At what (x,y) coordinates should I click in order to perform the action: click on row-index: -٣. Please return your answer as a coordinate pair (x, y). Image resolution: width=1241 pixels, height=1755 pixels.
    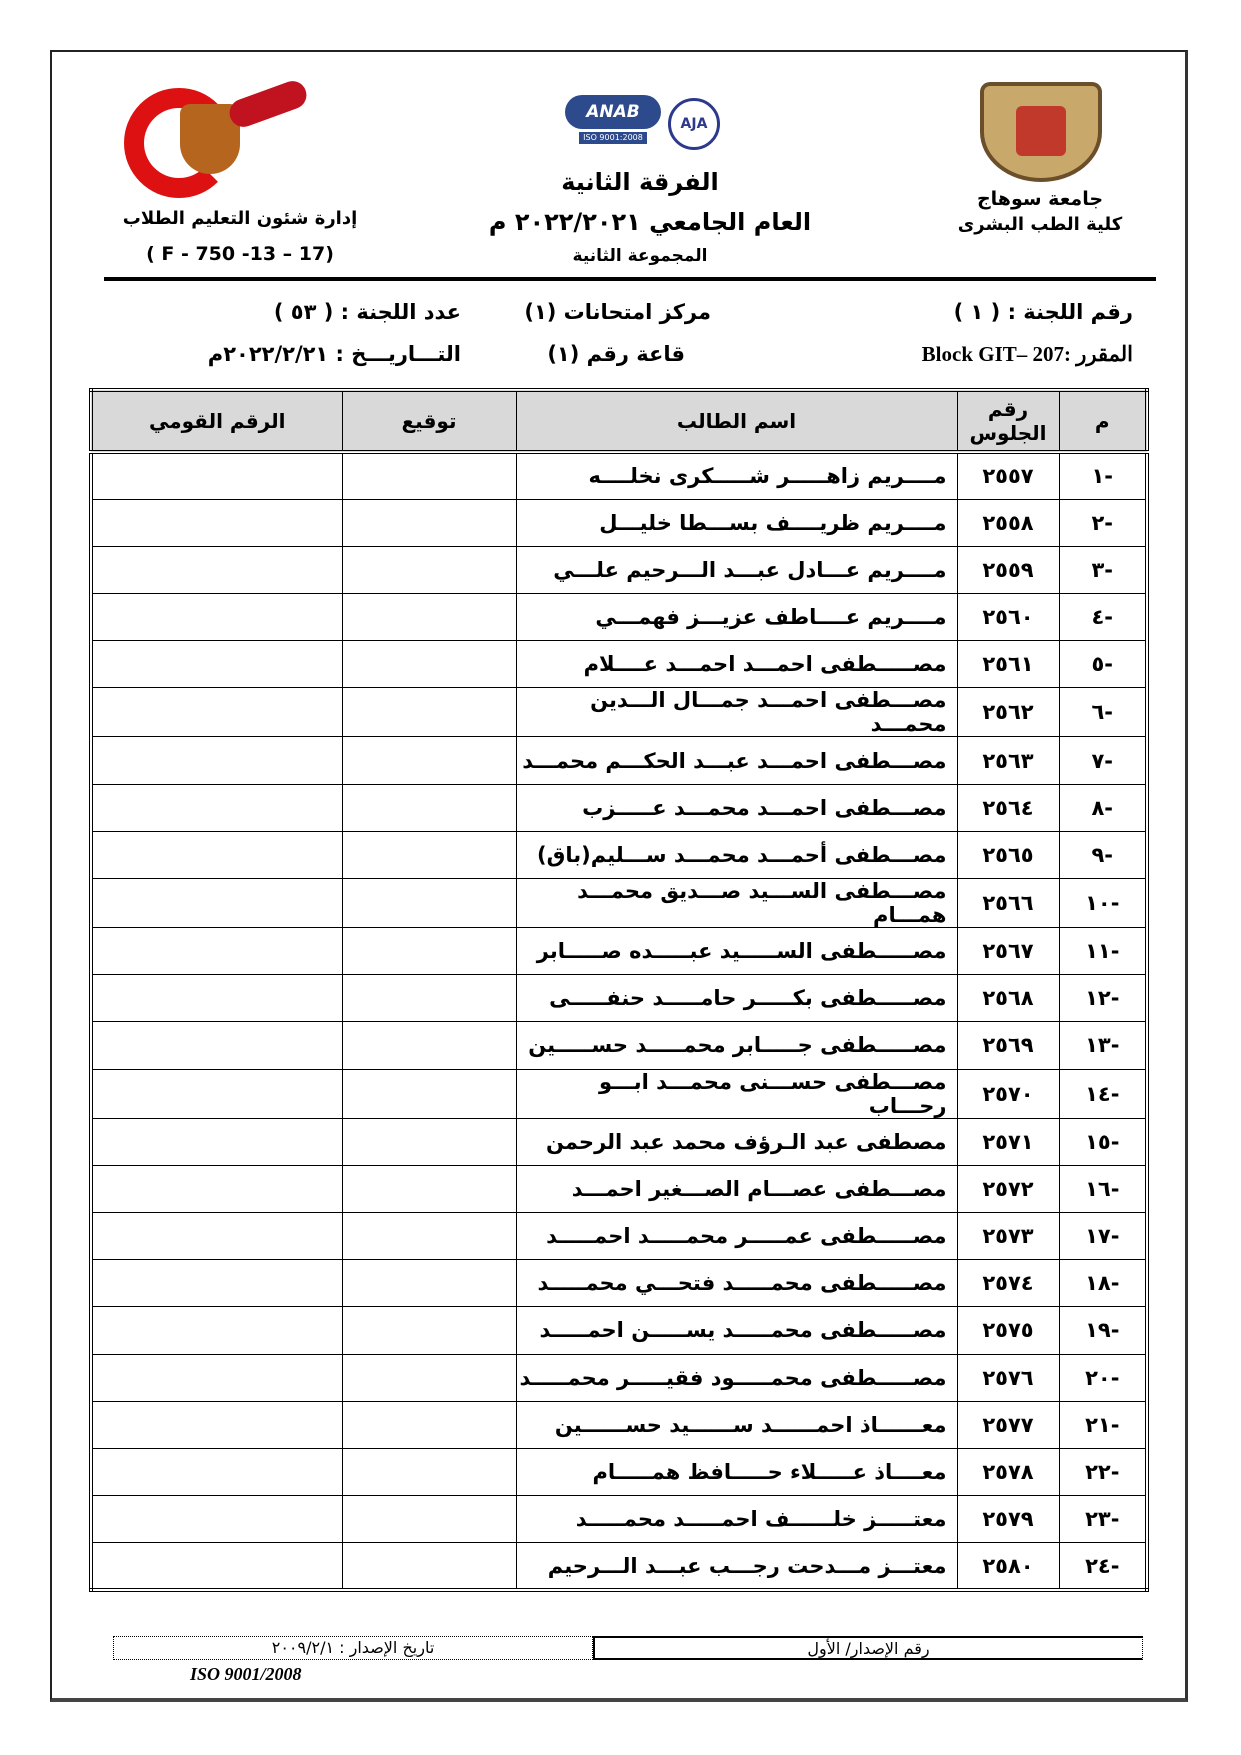
    Looking at the image, I should click on (1103, 570).